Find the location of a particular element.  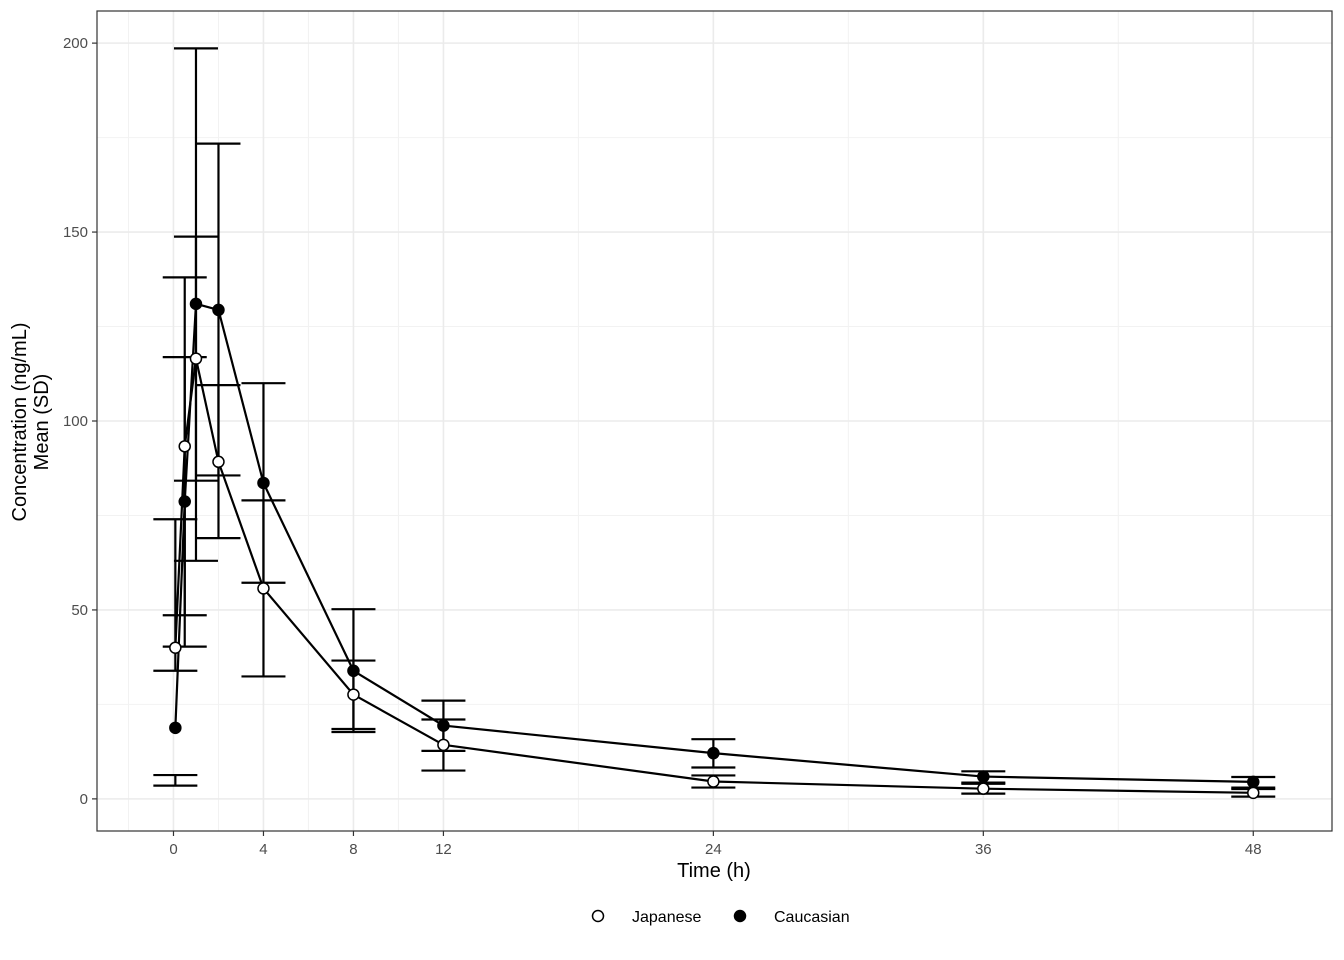

y-axis-title-line1: Concentration (ng/mL) is located at coordinates (20, 422).